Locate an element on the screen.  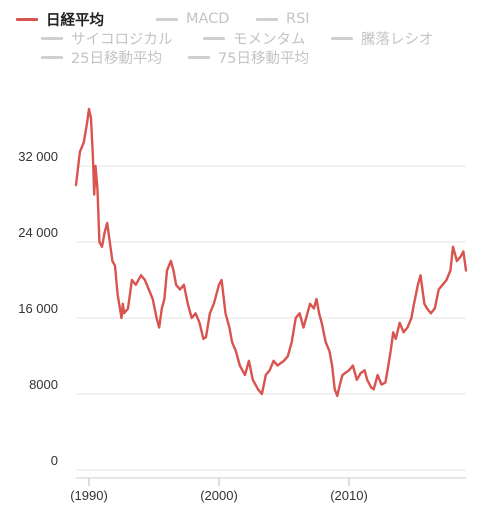
x-tick-label: (1990) is located at coordinates (89, 495).